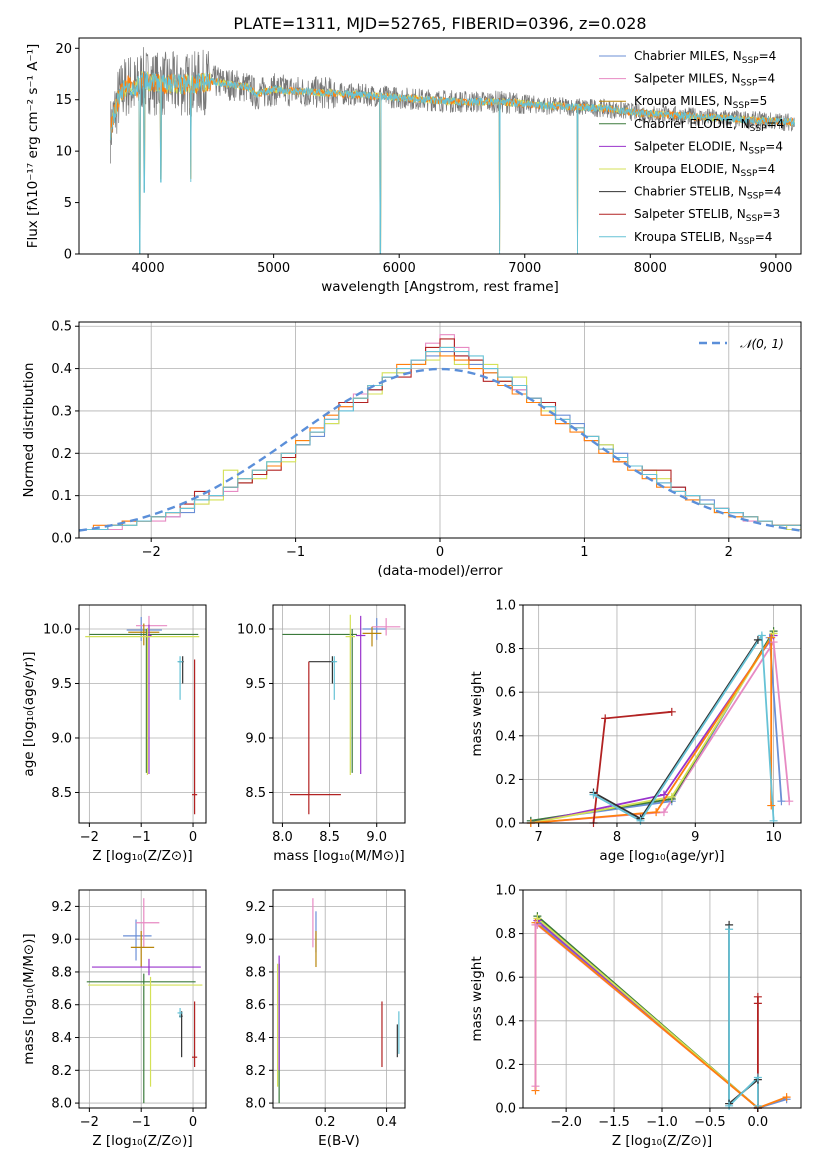 The image size is (819, 1170). I want to click on y-tick-label: 0.3, so click(61, 411).